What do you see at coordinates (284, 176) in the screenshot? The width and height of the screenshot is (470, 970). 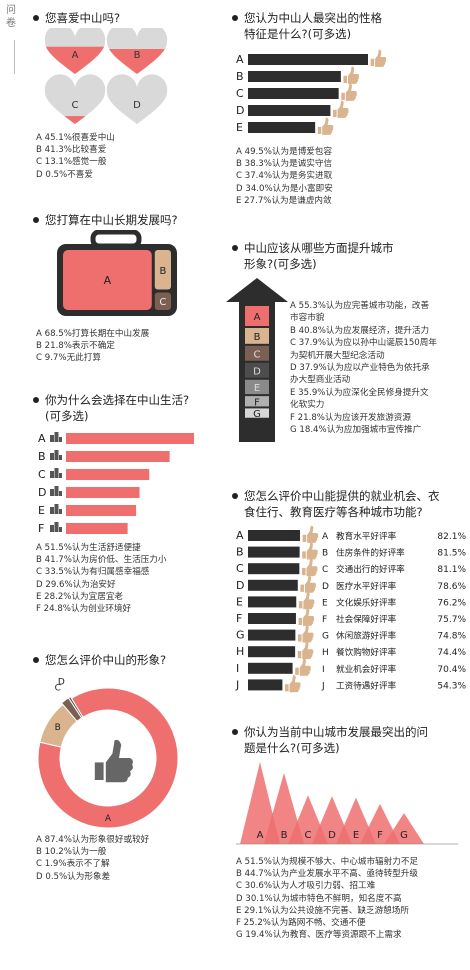 I see `legend-item: C 37.4%认为是务实进取` at bounding box center [284, 176].